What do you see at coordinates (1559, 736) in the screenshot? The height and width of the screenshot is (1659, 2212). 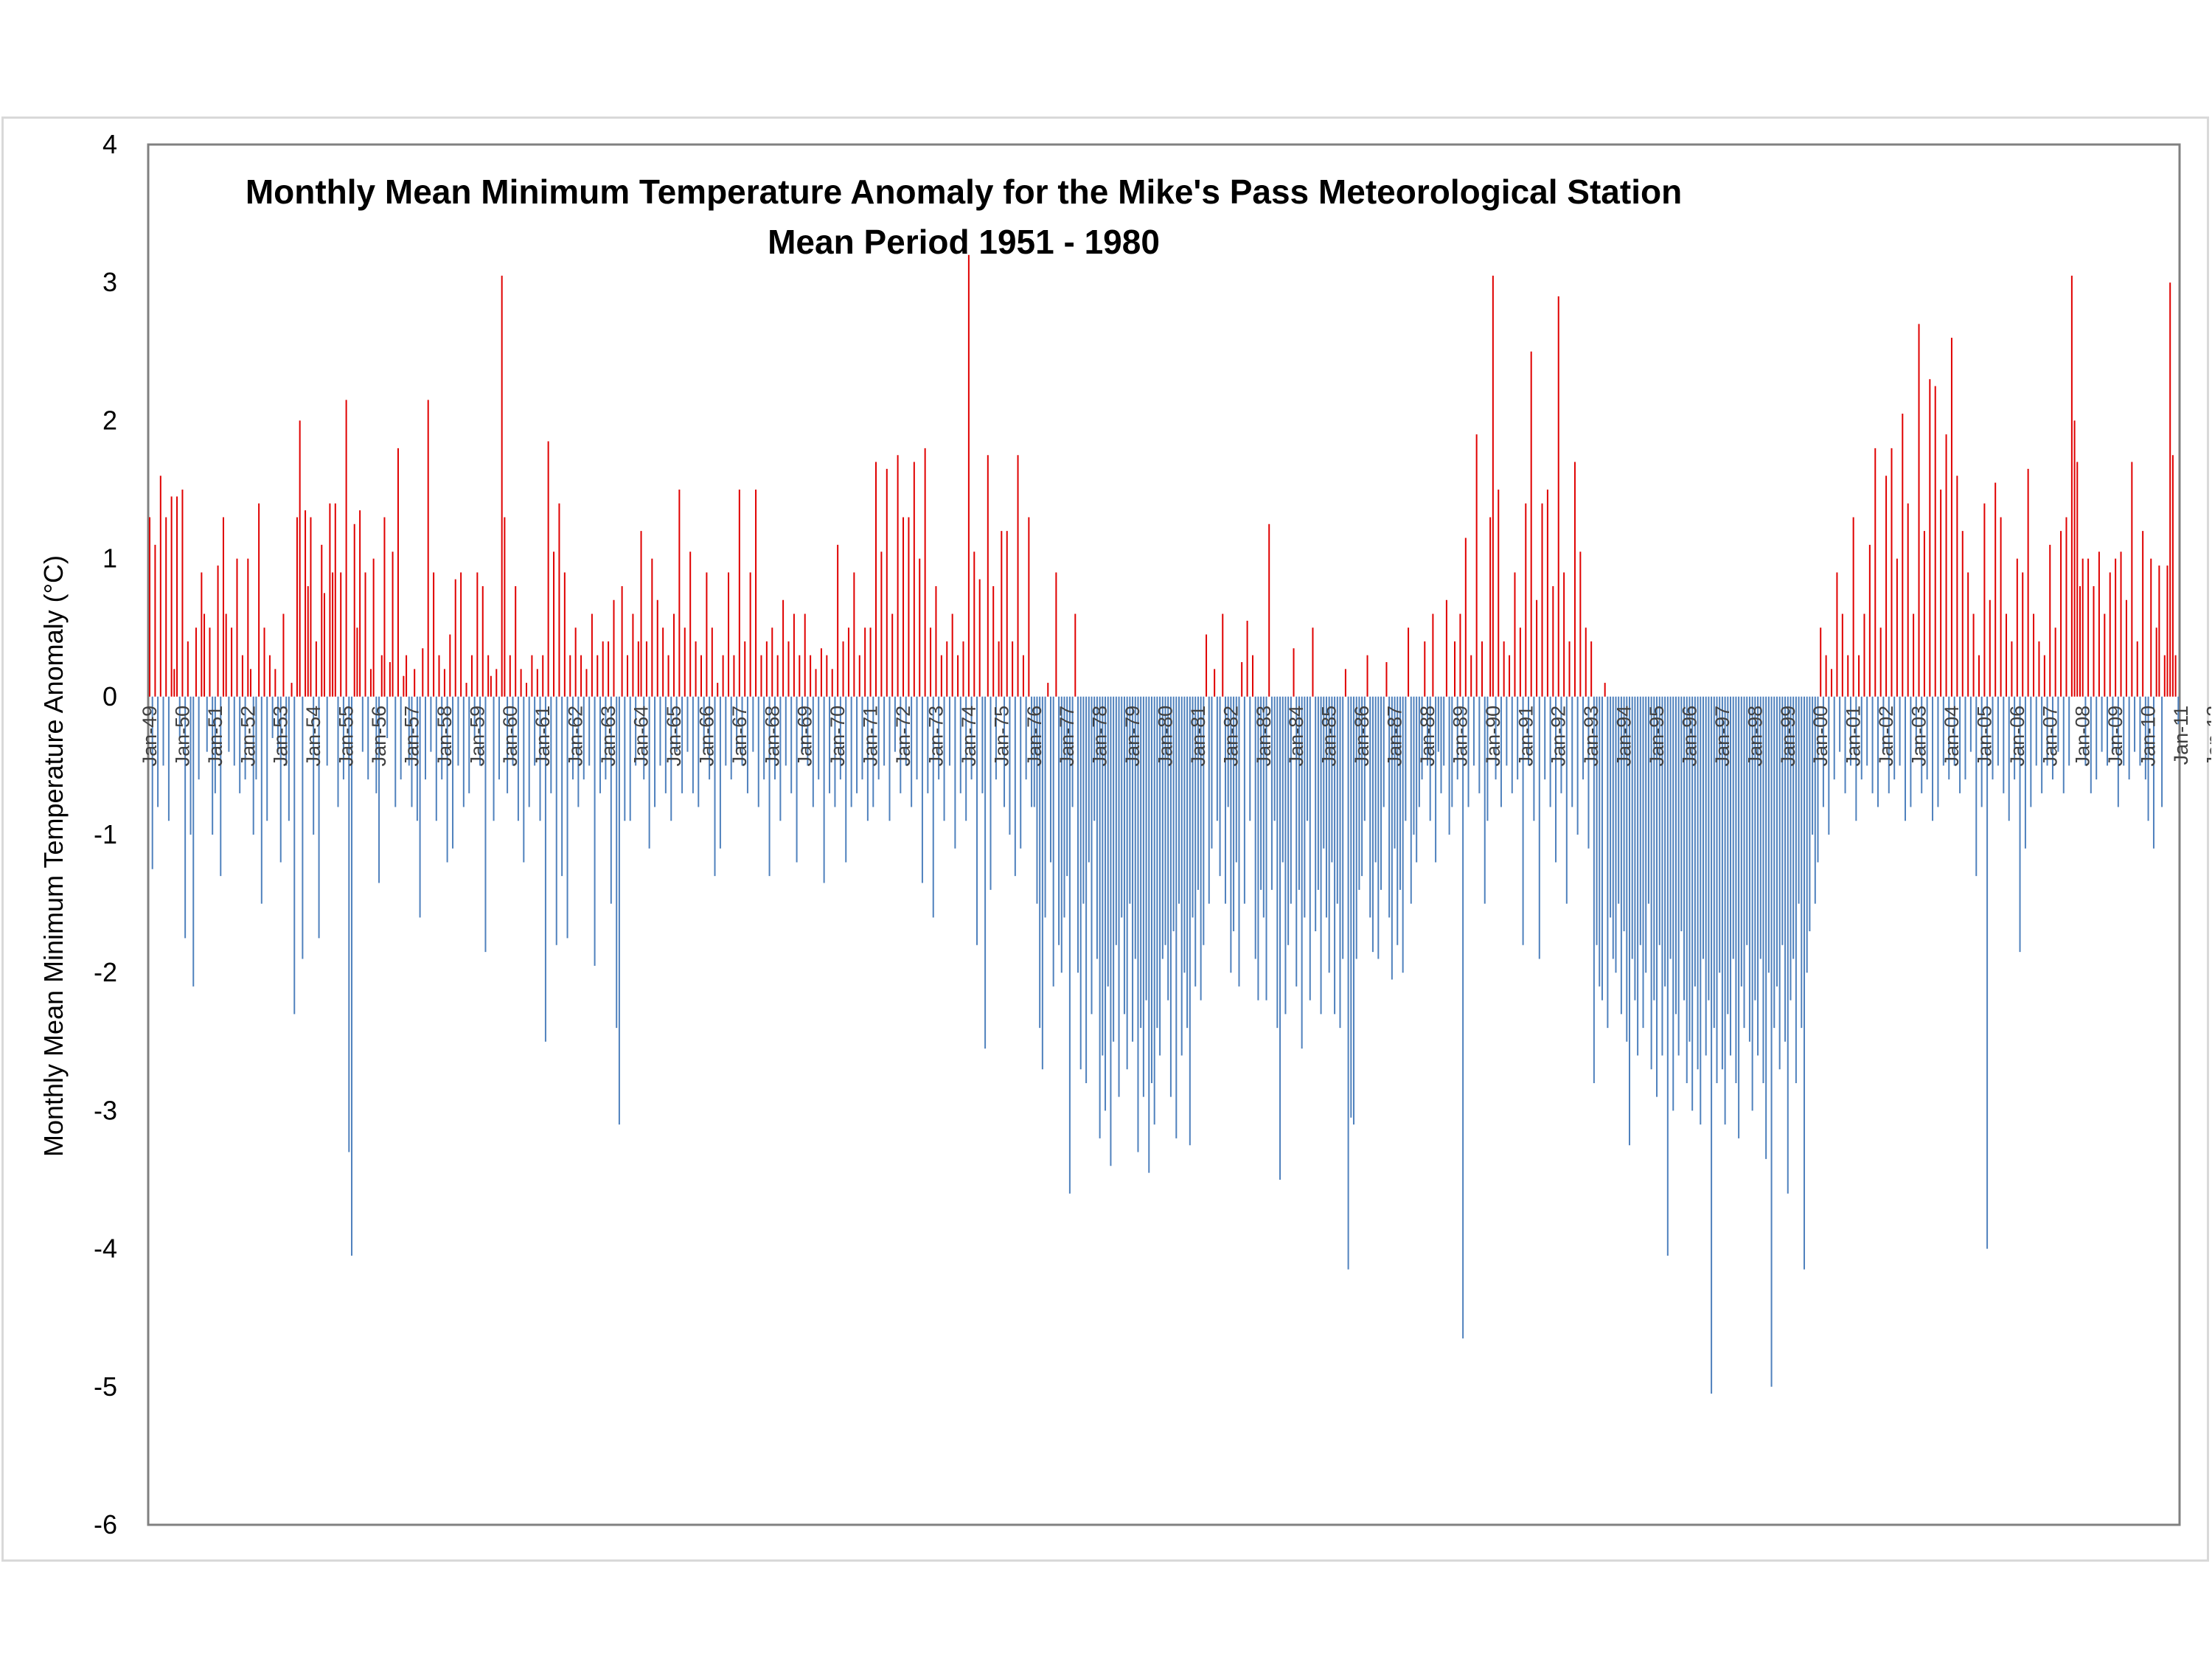 I see `x-tick-label: Jan-92` at bounding box center [1559, 736].